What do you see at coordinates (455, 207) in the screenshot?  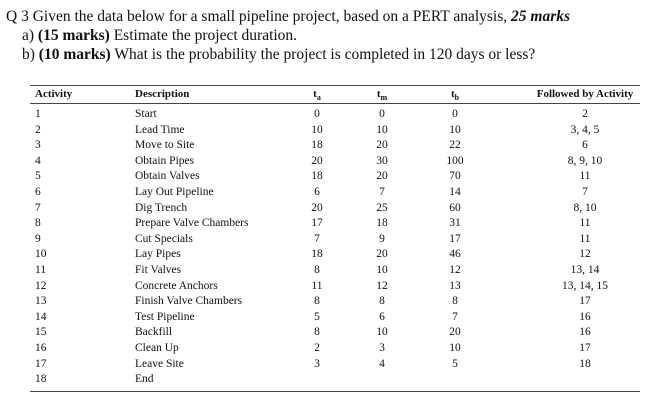 I see `time-estimate: 60` at bounding box center [455, 207].